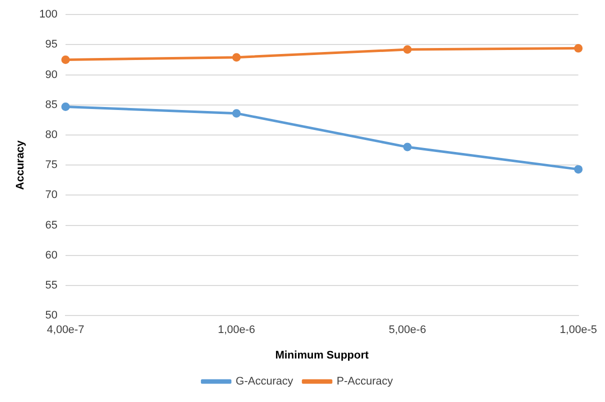 The height and width of the screenshot is (402, 605). I want to click on x-tick-label: 1,00e-5, so click(578, 330).